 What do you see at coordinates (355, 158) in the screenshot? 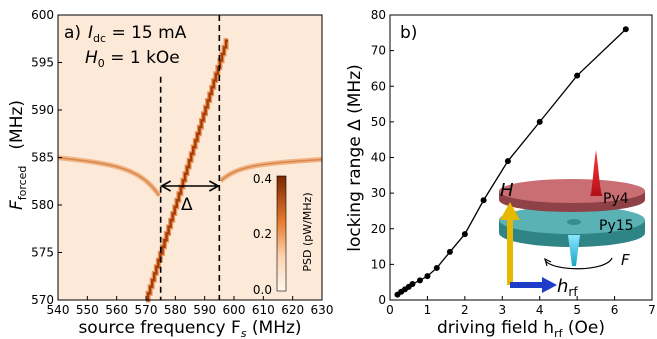
I see `y-axis-label-b: locking range Δ (MHz)` at bounding box center [355, 158].